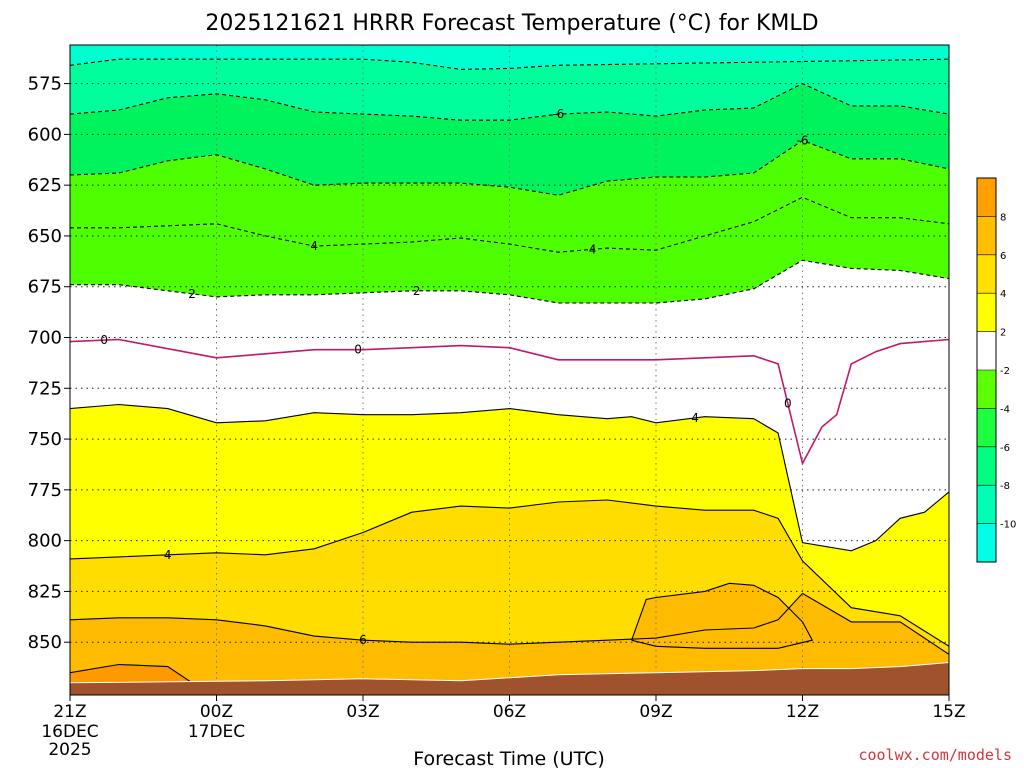  I want to click on y-tick-label: 700, so click(45, 338).